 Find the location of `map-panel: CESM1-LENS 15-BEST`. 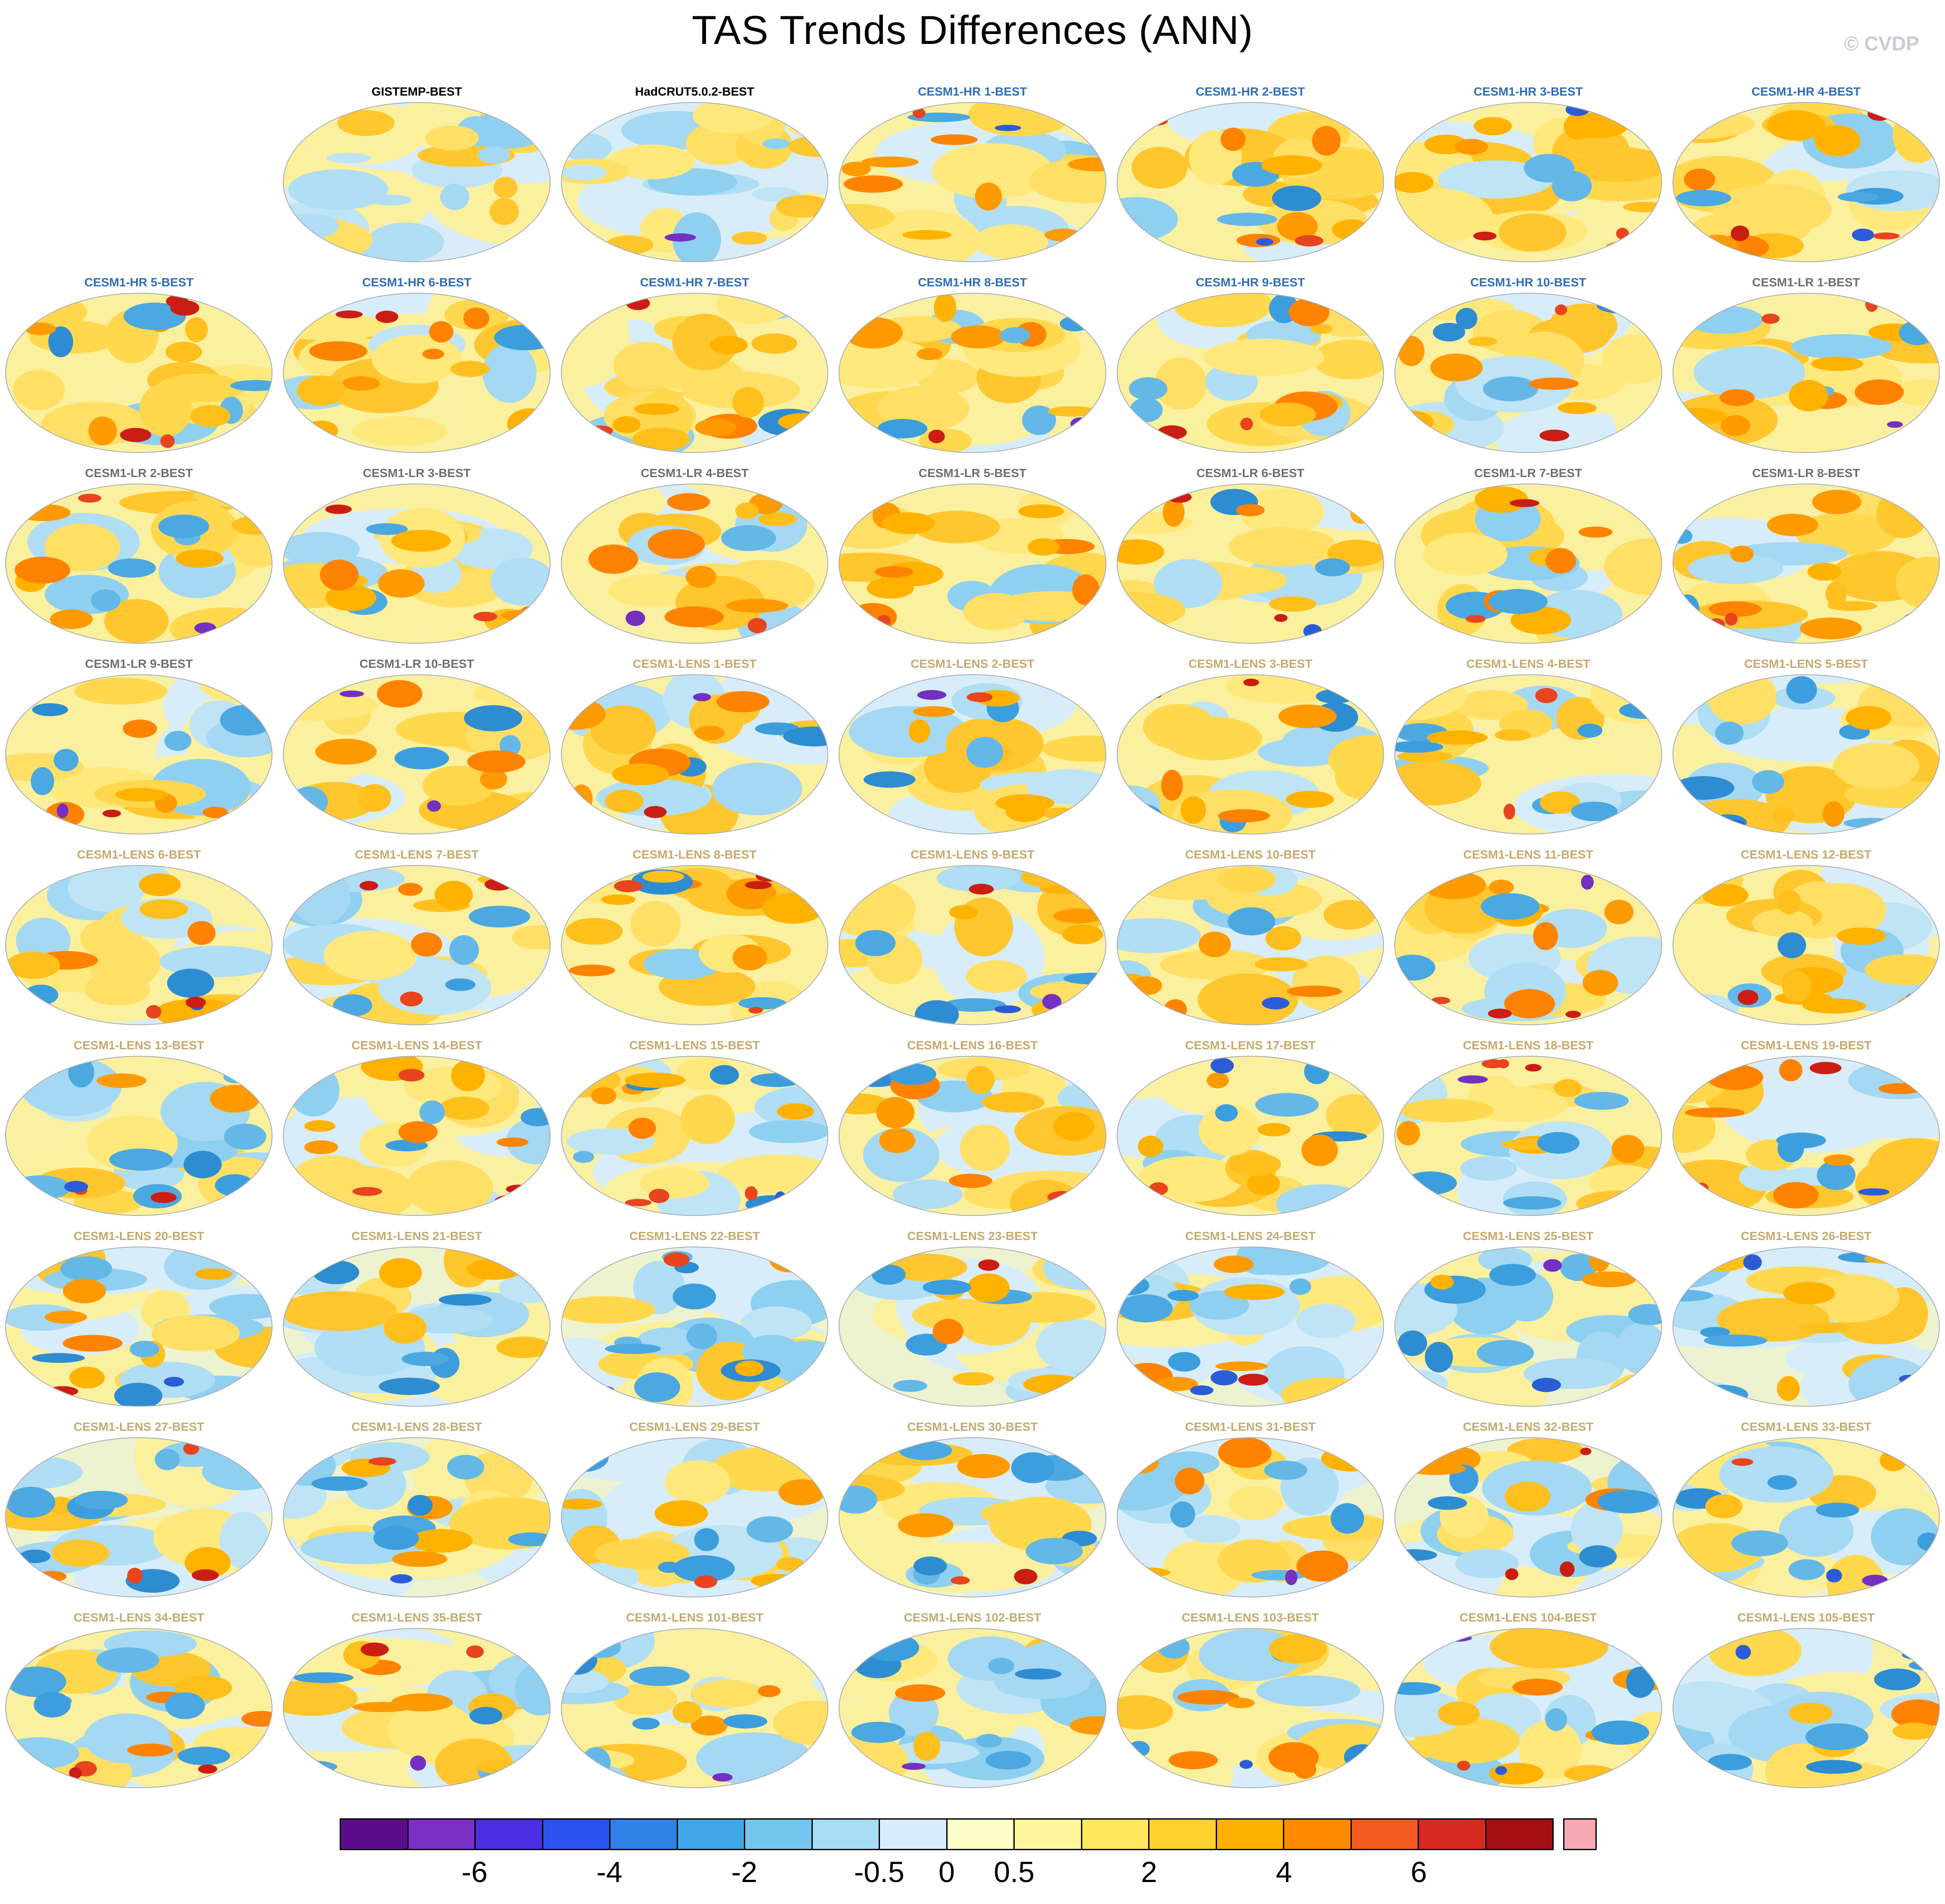

map-panel: CESM1-LENS 15-BEST is located at coordinates (695, 1127).